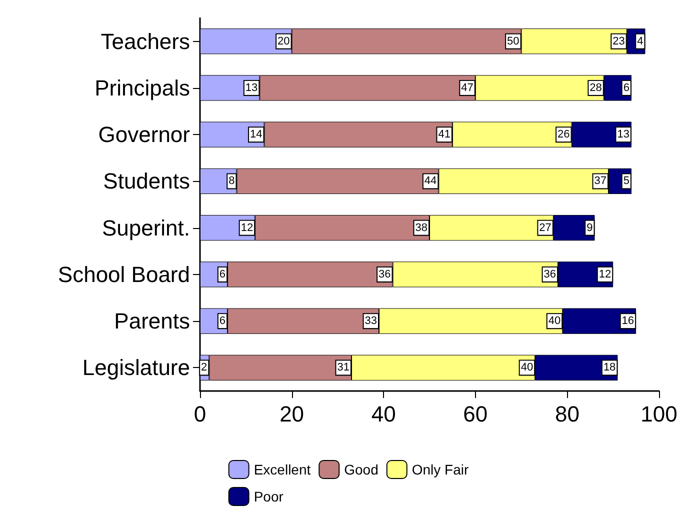  What do you see at coordinates (659, 414) in the screenshot?
I see `x-tick-label: 100` at bounding box center [659, 414].